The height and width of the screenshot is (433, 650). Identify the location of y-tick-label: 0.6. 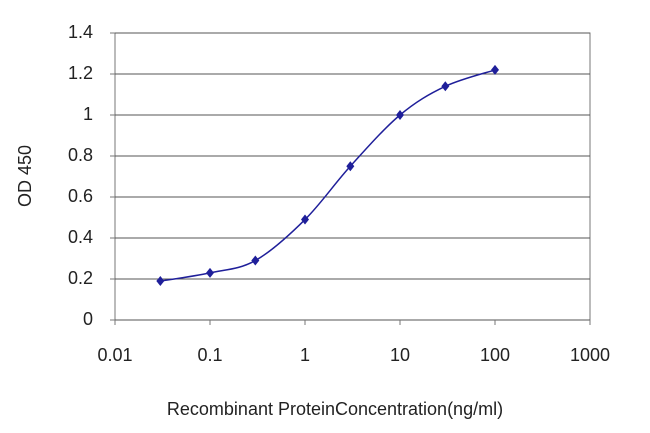
(80, 196).